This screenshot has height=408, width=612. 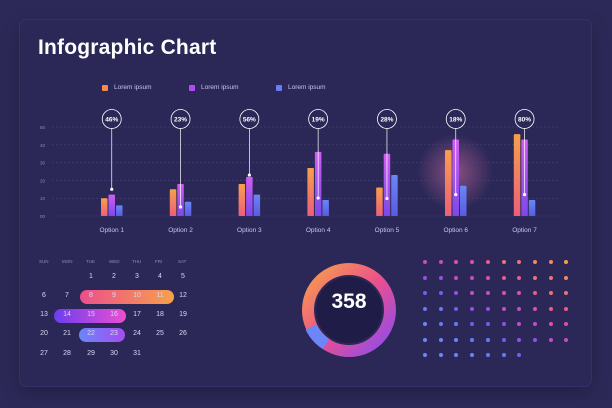 I want to click on calendar-day: 30, so click(x=114, y=353).